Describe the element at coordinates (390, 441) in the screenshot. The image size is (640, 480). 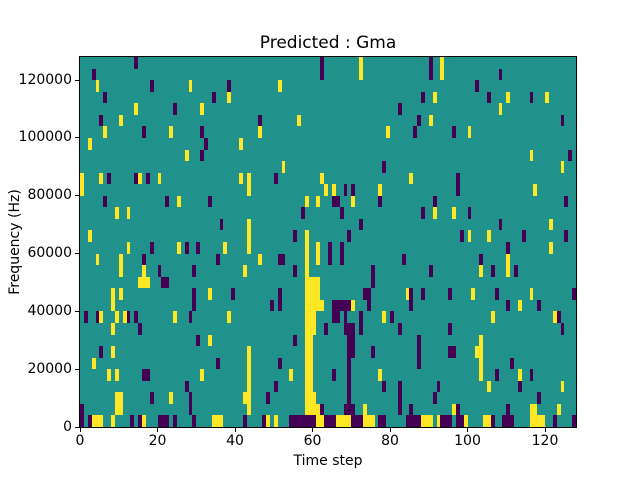
I see `x-tick-label: 80` at that location.